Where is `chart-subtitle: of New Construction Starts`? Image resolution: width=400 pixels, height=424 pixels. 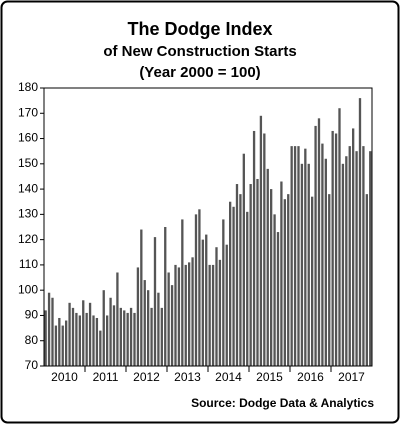
chart-subtitle: of New Construction Starts is located at coordinates (199, 51).